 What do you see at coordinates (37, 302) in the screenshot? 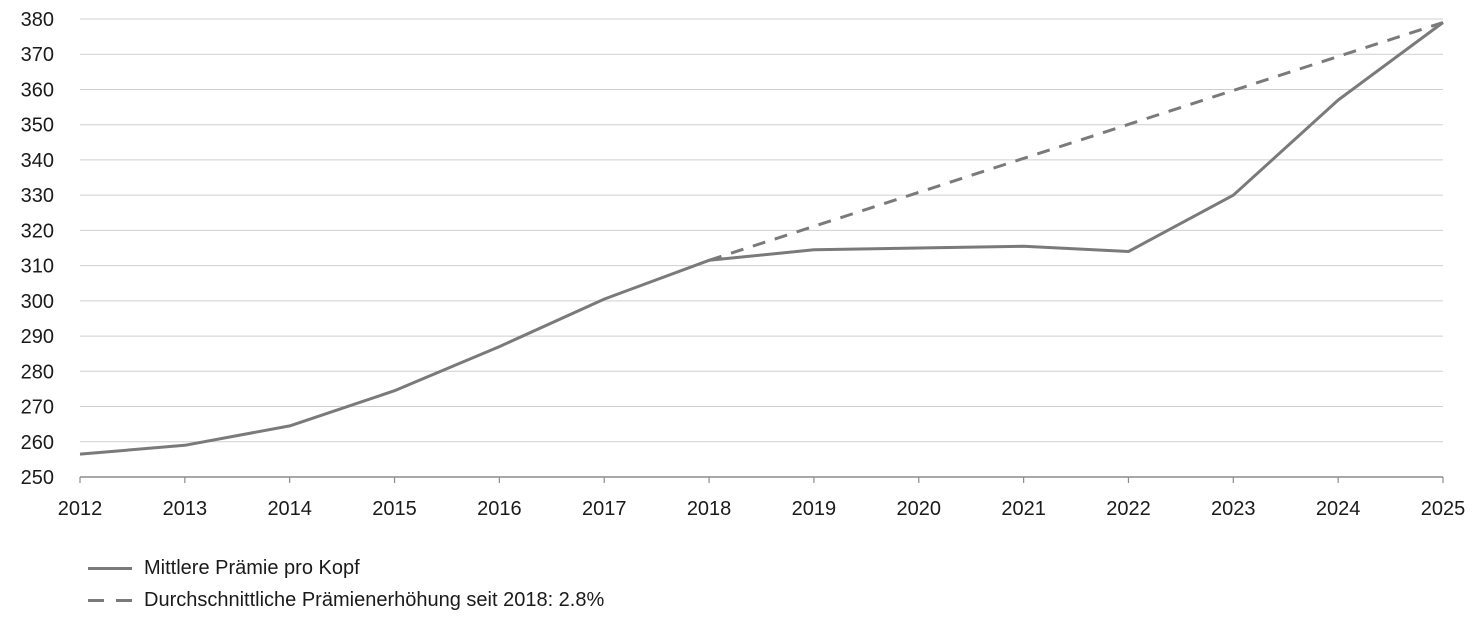
I see `y-tick-label: 300` at bounding box center [37, 302].